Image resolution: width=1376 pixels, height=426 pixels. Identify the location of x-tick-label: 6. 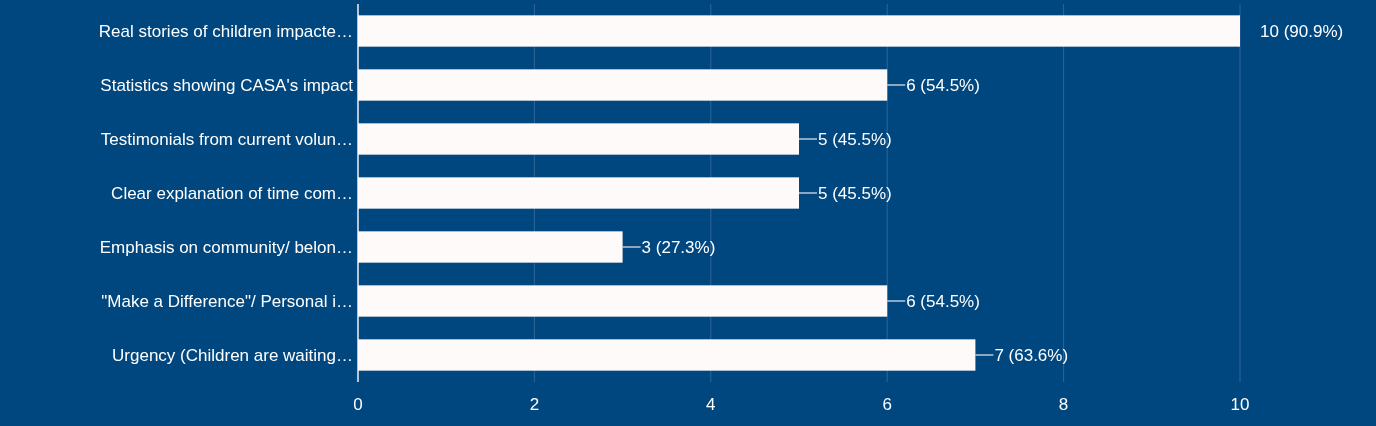
(887, 404).